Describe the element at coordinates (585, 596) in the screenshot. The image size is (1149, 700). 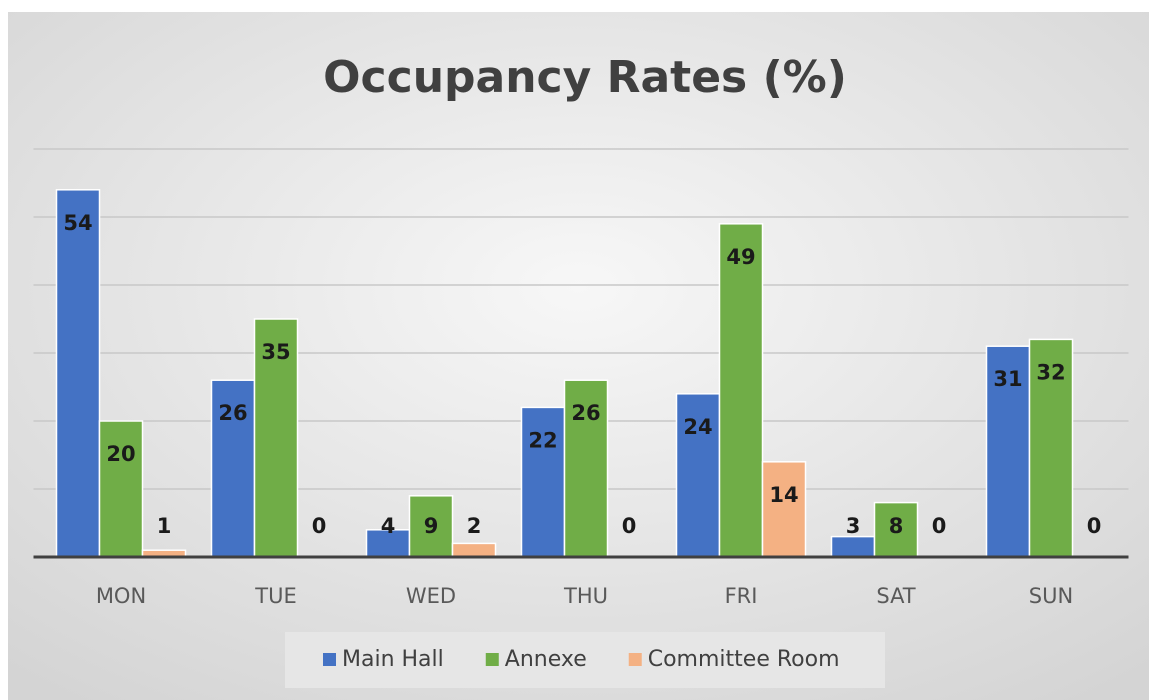
I see `x-tick-label: THU` at that location.